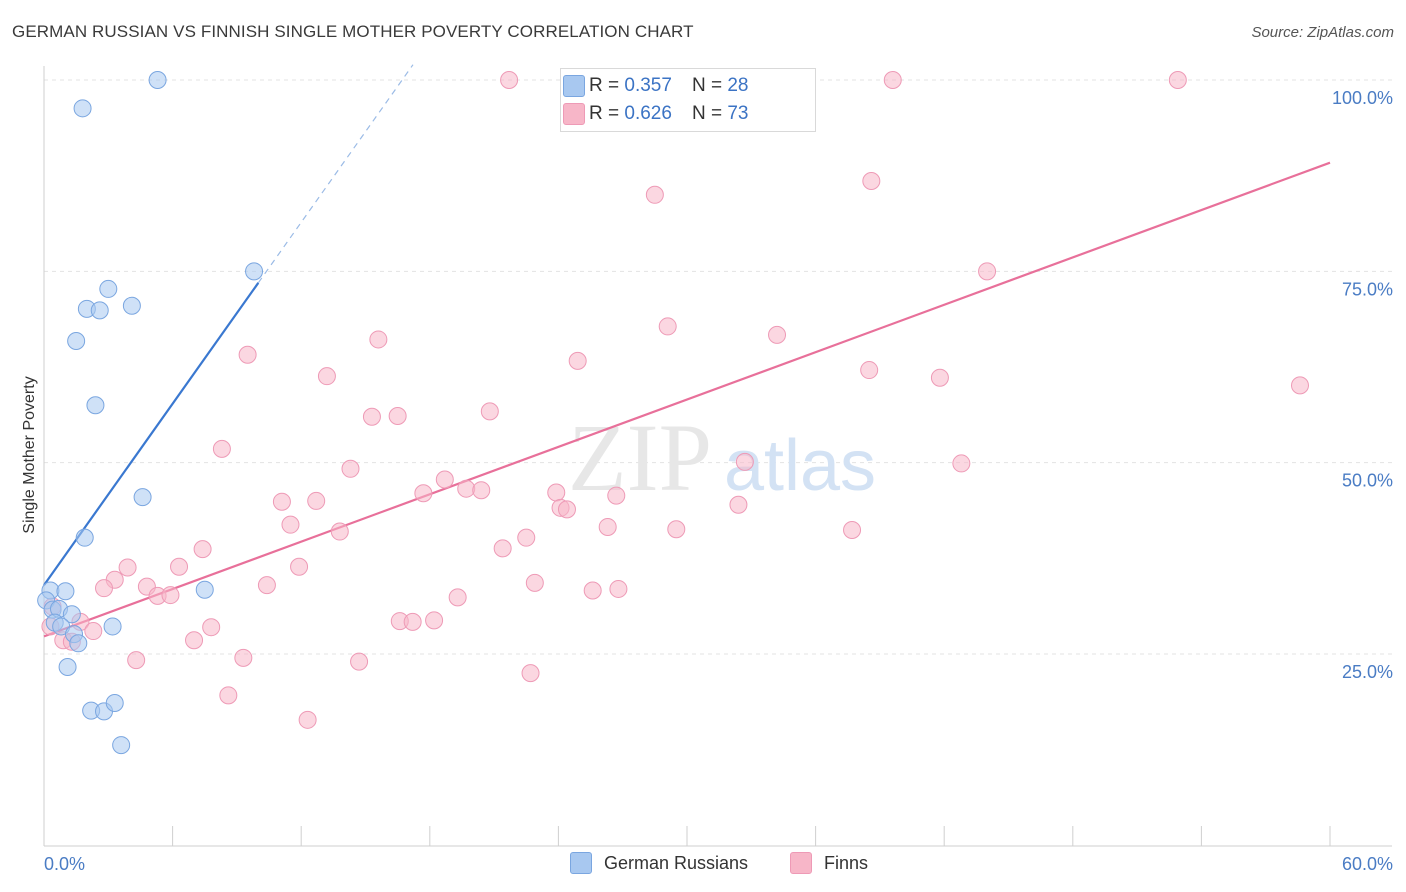 This screenshot has height=892, width=1406. I want to click on trend-extension-german-russians, so click(335, 174).